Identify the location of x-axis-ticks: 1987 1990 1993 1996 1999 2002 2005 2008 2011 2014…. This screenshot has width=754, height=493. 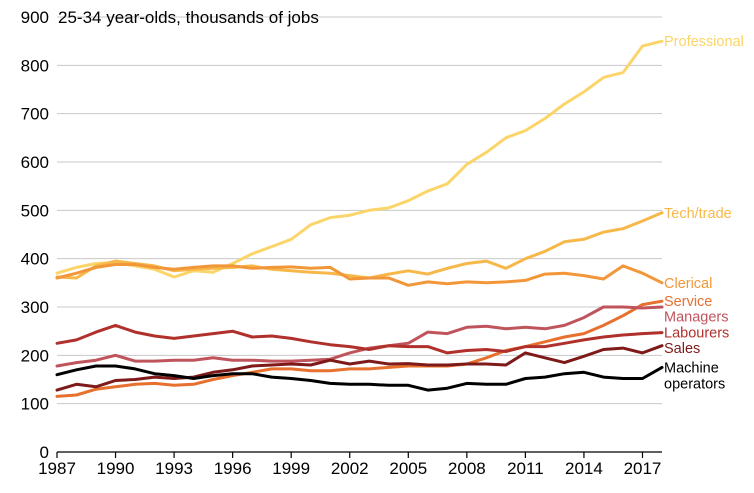
(349, 465).